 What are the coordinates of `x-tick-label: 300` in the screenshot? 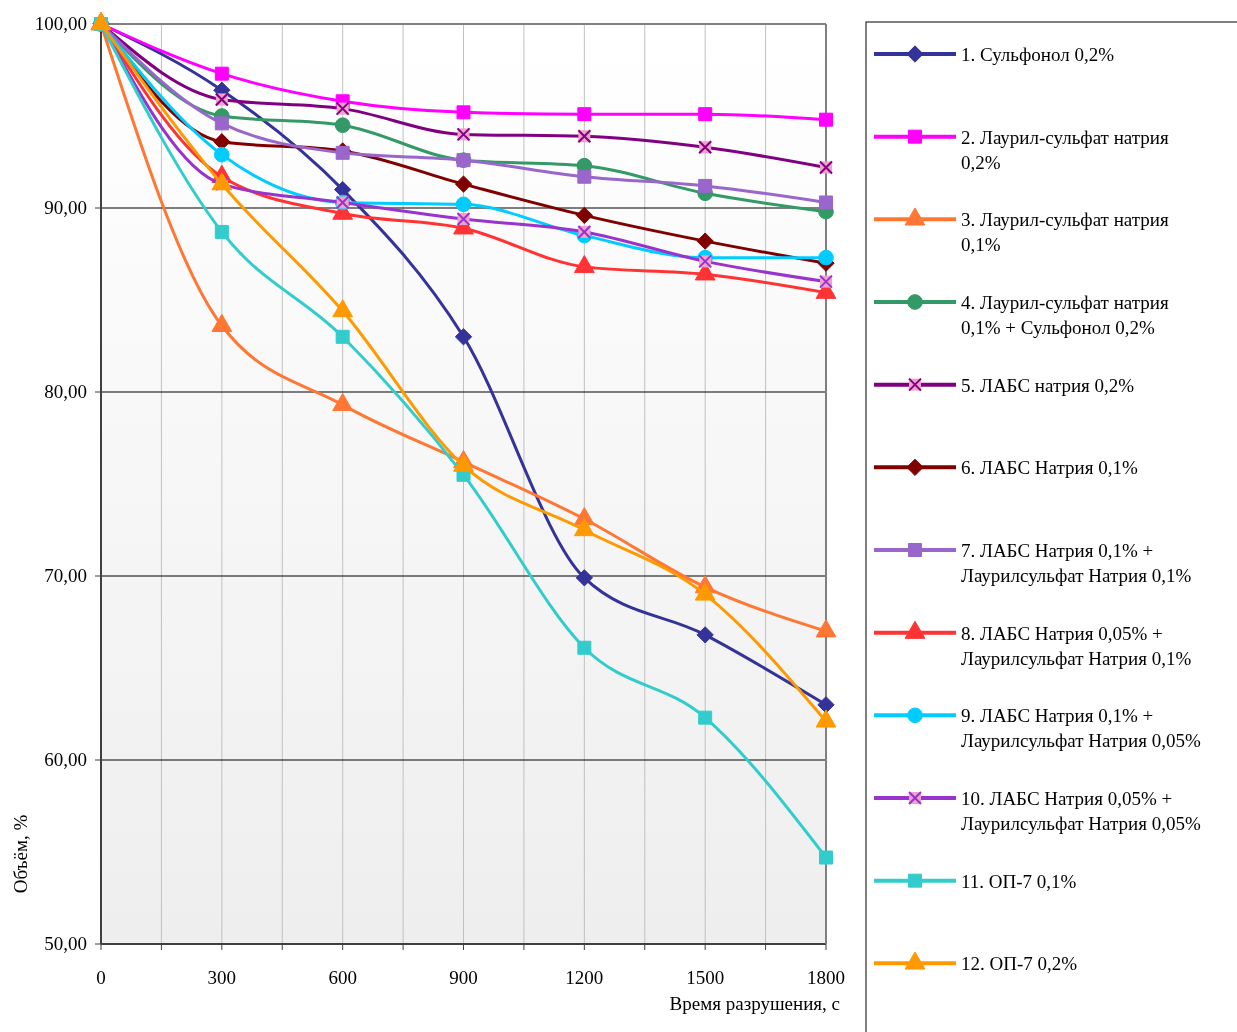 It's located at (222, 977).